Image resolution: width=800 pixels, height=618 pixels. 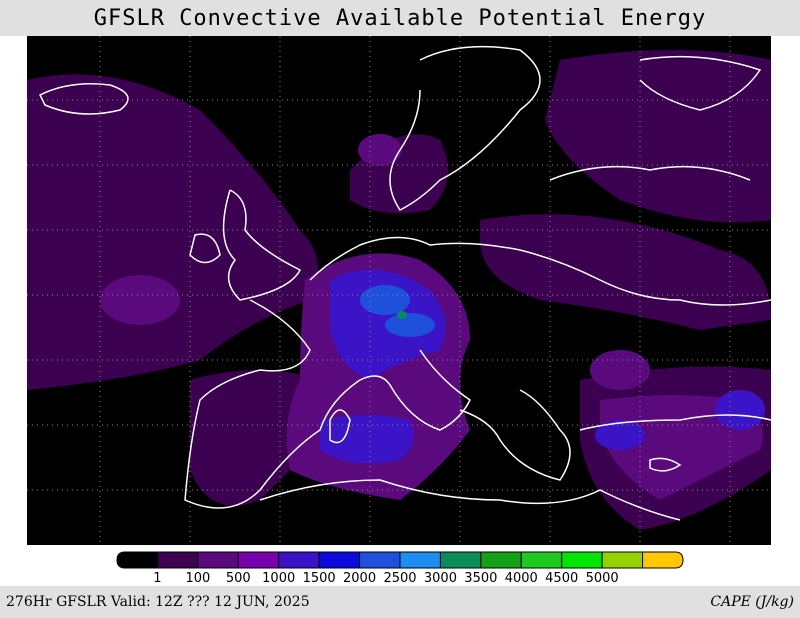 I want to click on header-bar, so click(x=400, y=18).